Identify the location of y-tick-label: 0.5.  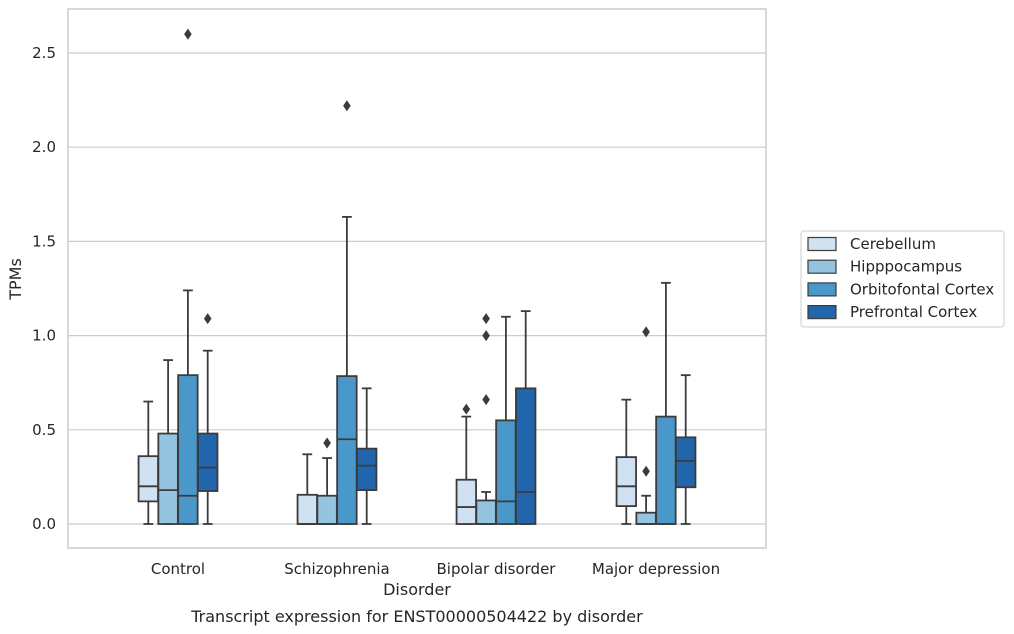
(44, 430).